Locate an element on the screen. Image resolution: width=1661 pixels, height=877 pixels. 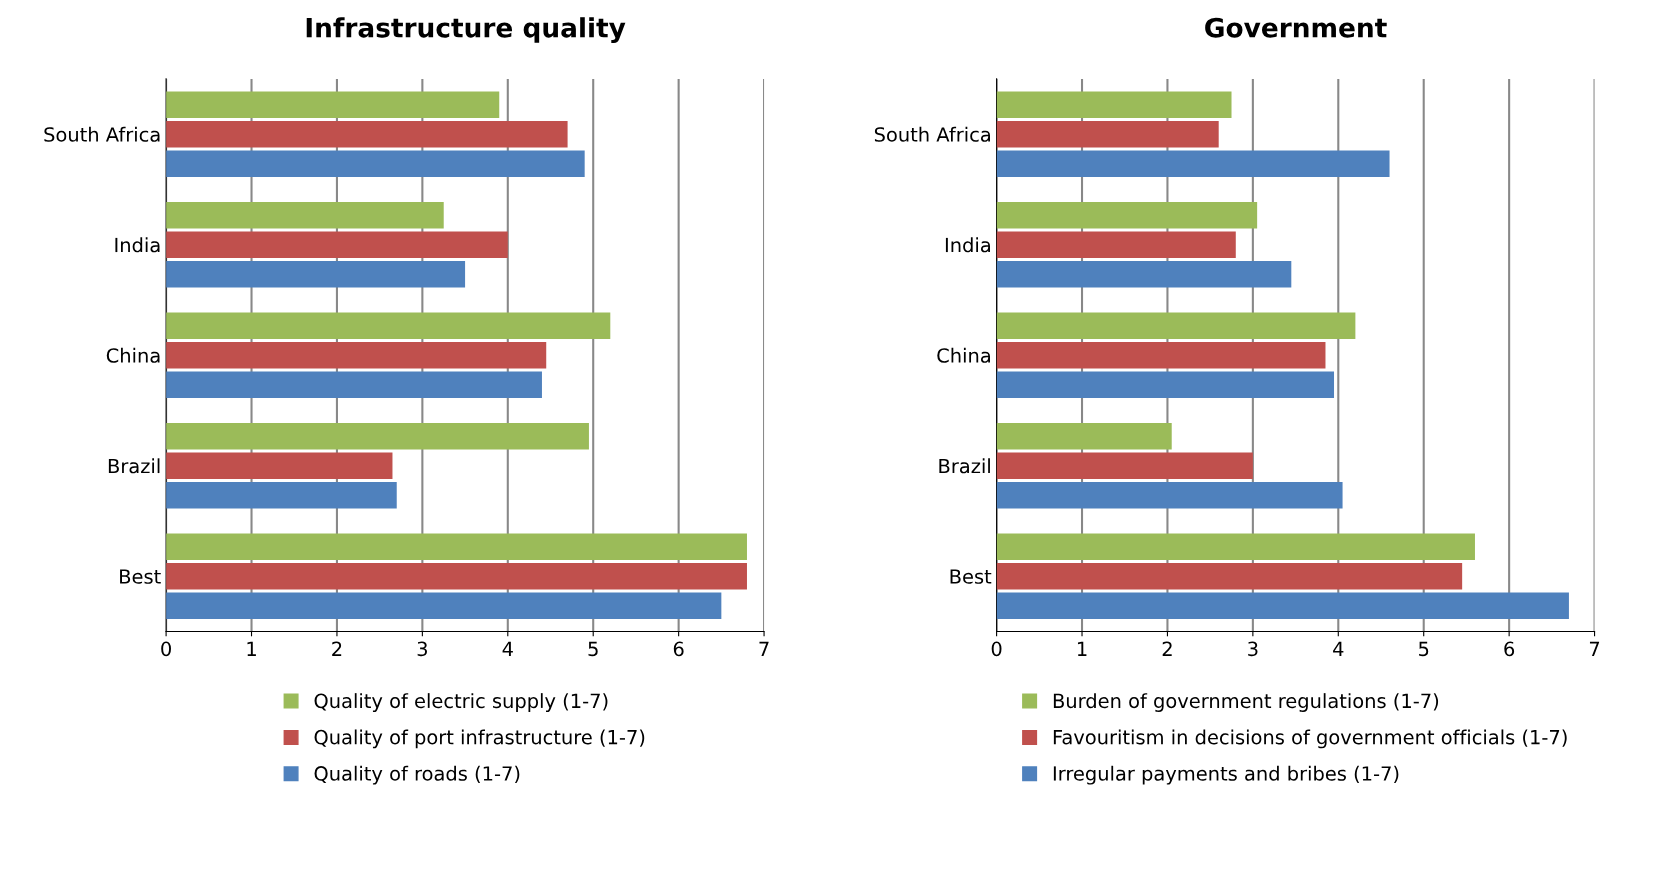
legend-label: Favouritism in decisions of government officials (1-7) is located at coordinates (1310, 739).